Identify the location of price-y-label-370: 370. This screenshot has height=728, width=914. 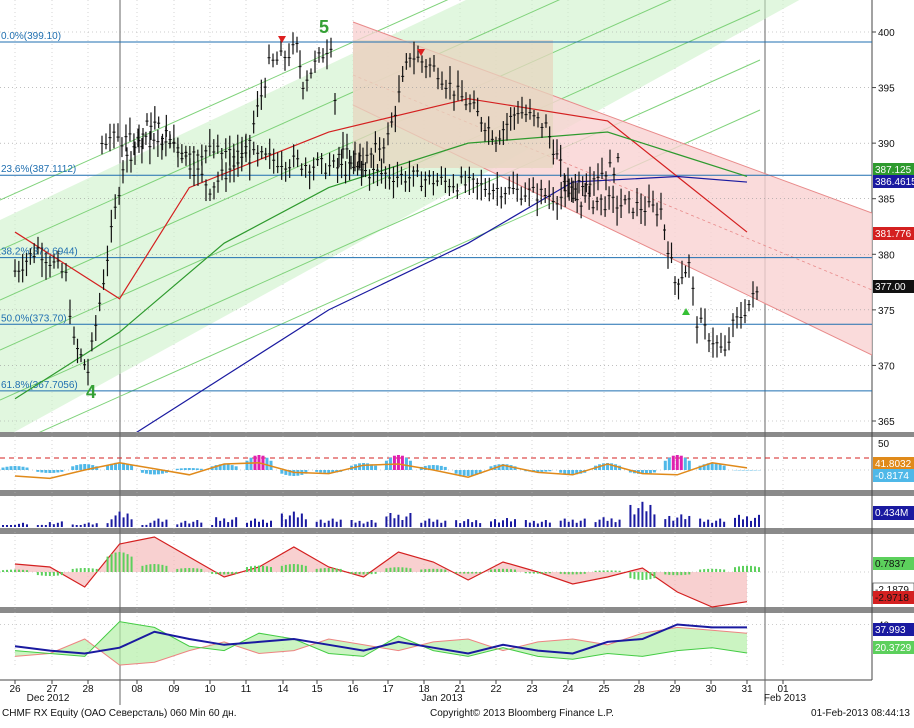
(886, 366).